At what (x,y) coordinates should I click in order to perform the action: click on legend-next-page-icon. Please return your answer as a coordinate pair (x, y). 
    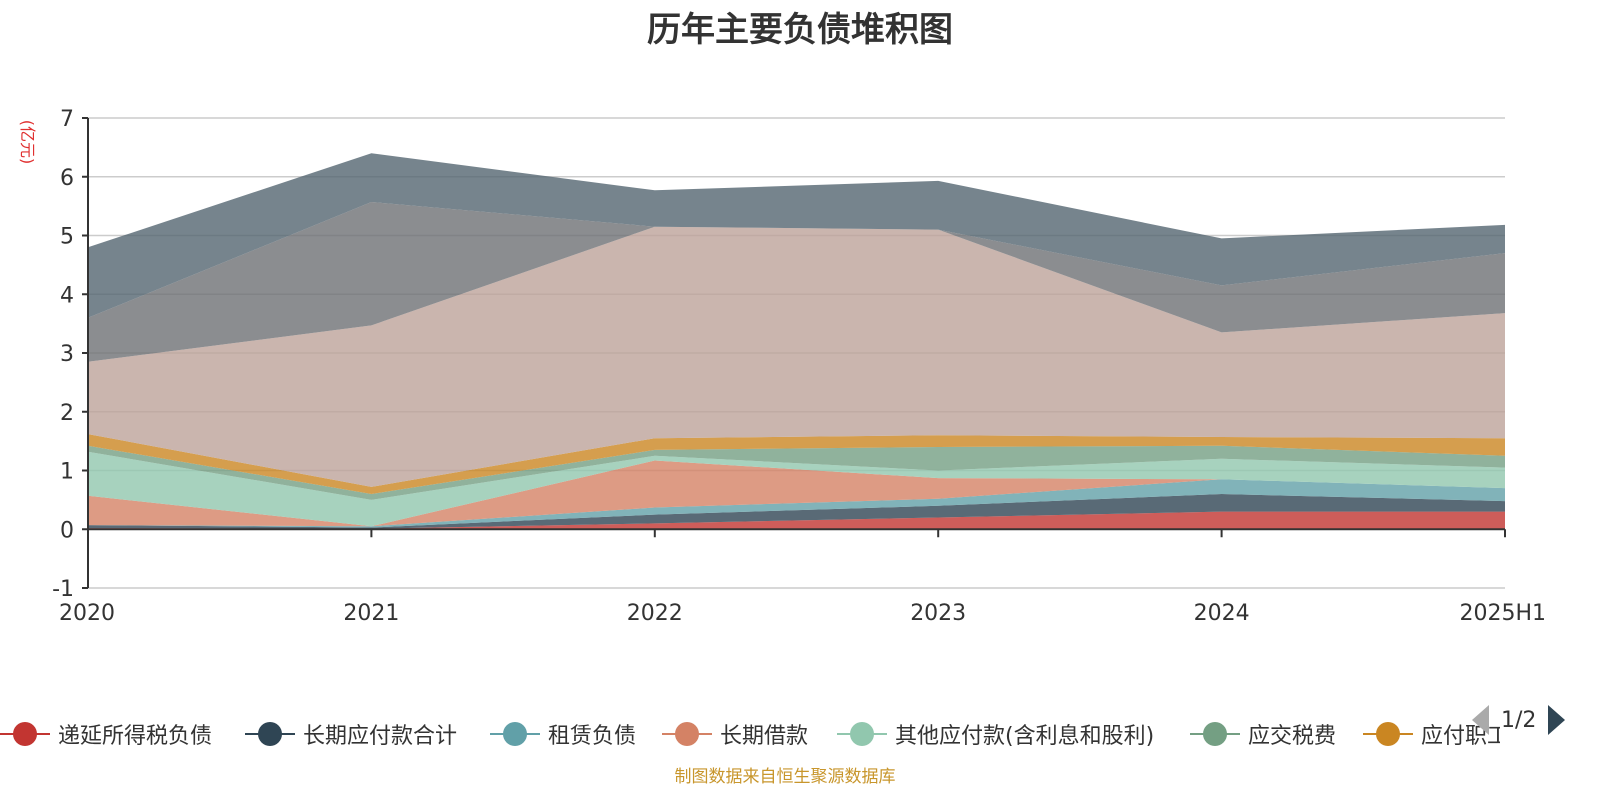
    Looking at the image, I should click on (1557, 720).